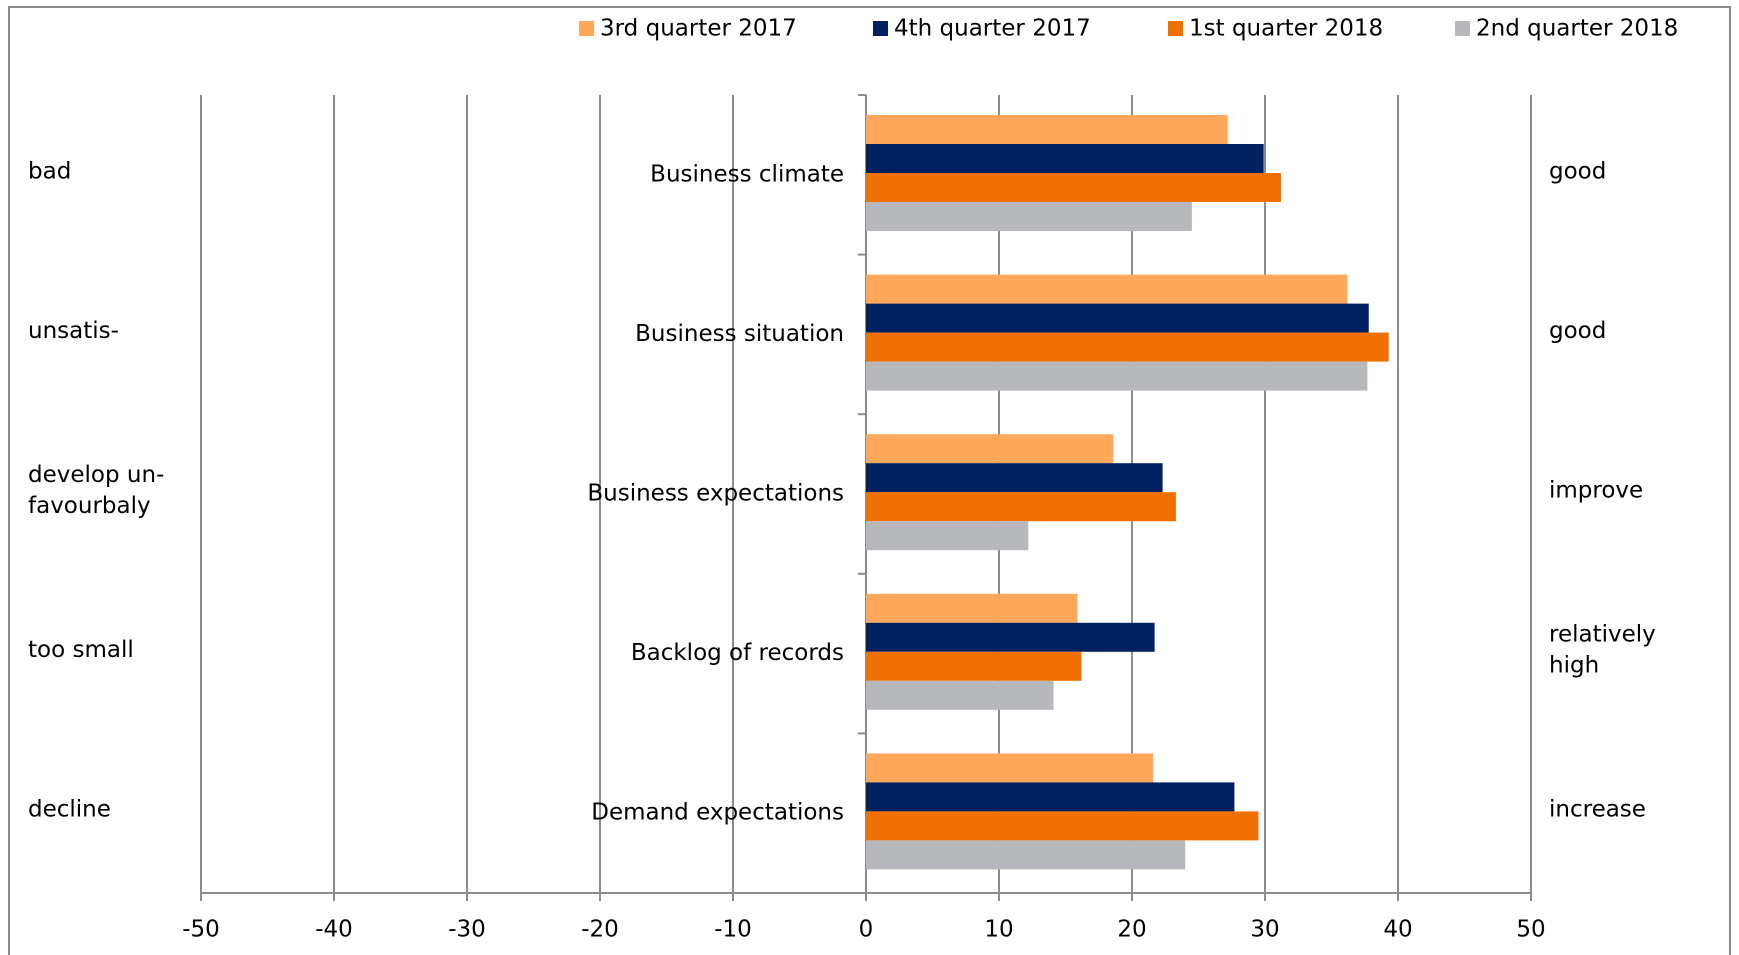 The width and height of the screenshot is (1739, 955). Describe the element at coordinates (1530, 930) in the screenshot. I see `x-tick-label: 50` at that location.